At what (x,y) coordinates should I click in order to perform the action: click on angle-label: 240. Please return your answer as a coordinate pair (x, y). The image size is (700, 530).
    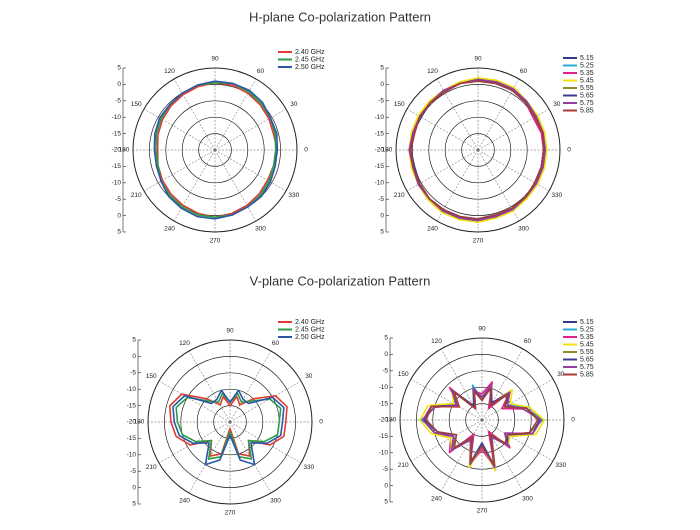
    Looking at the image, I should click on (169, 229).